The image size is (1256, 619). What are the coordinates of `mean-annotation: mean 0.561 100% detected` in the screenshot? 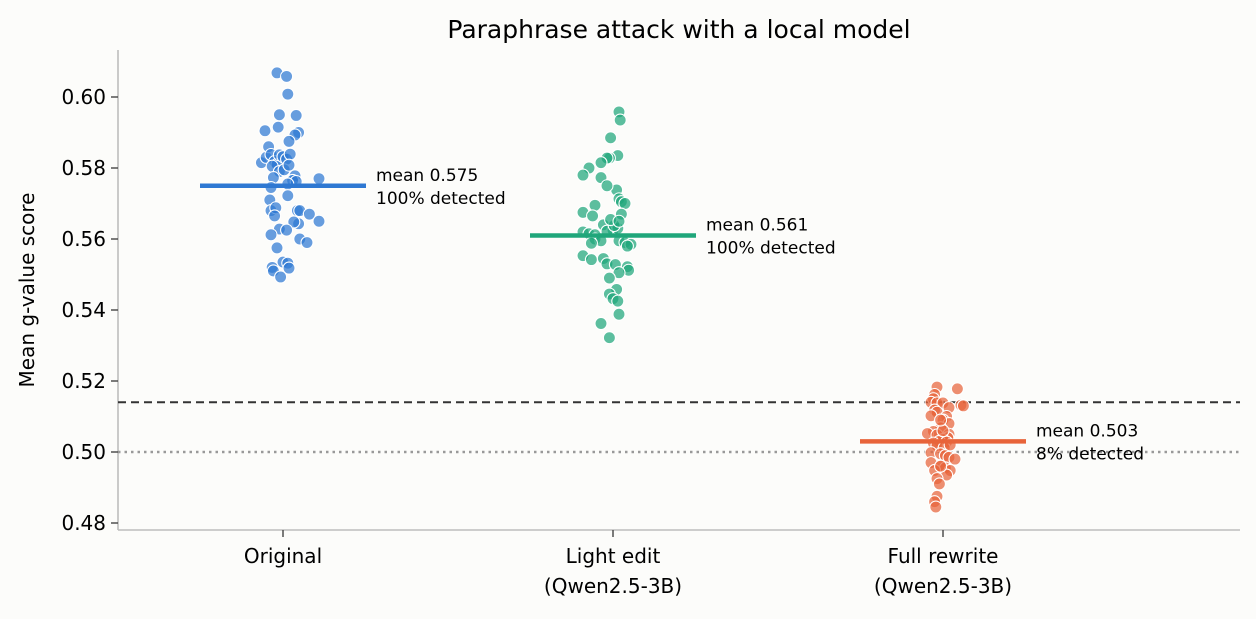 It's located at (771, 236).